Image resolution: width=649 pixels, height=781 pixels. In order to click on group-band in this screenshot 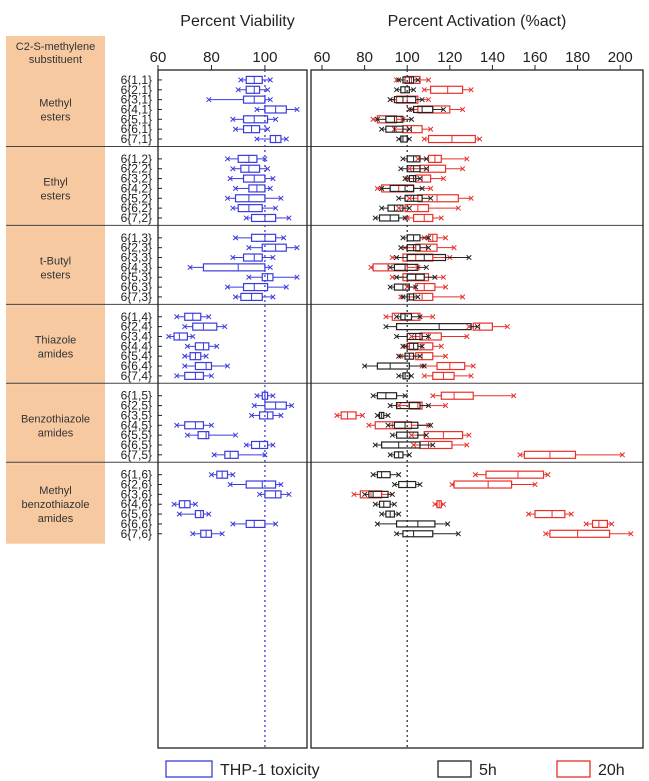, I will do `click(55, 346)`.